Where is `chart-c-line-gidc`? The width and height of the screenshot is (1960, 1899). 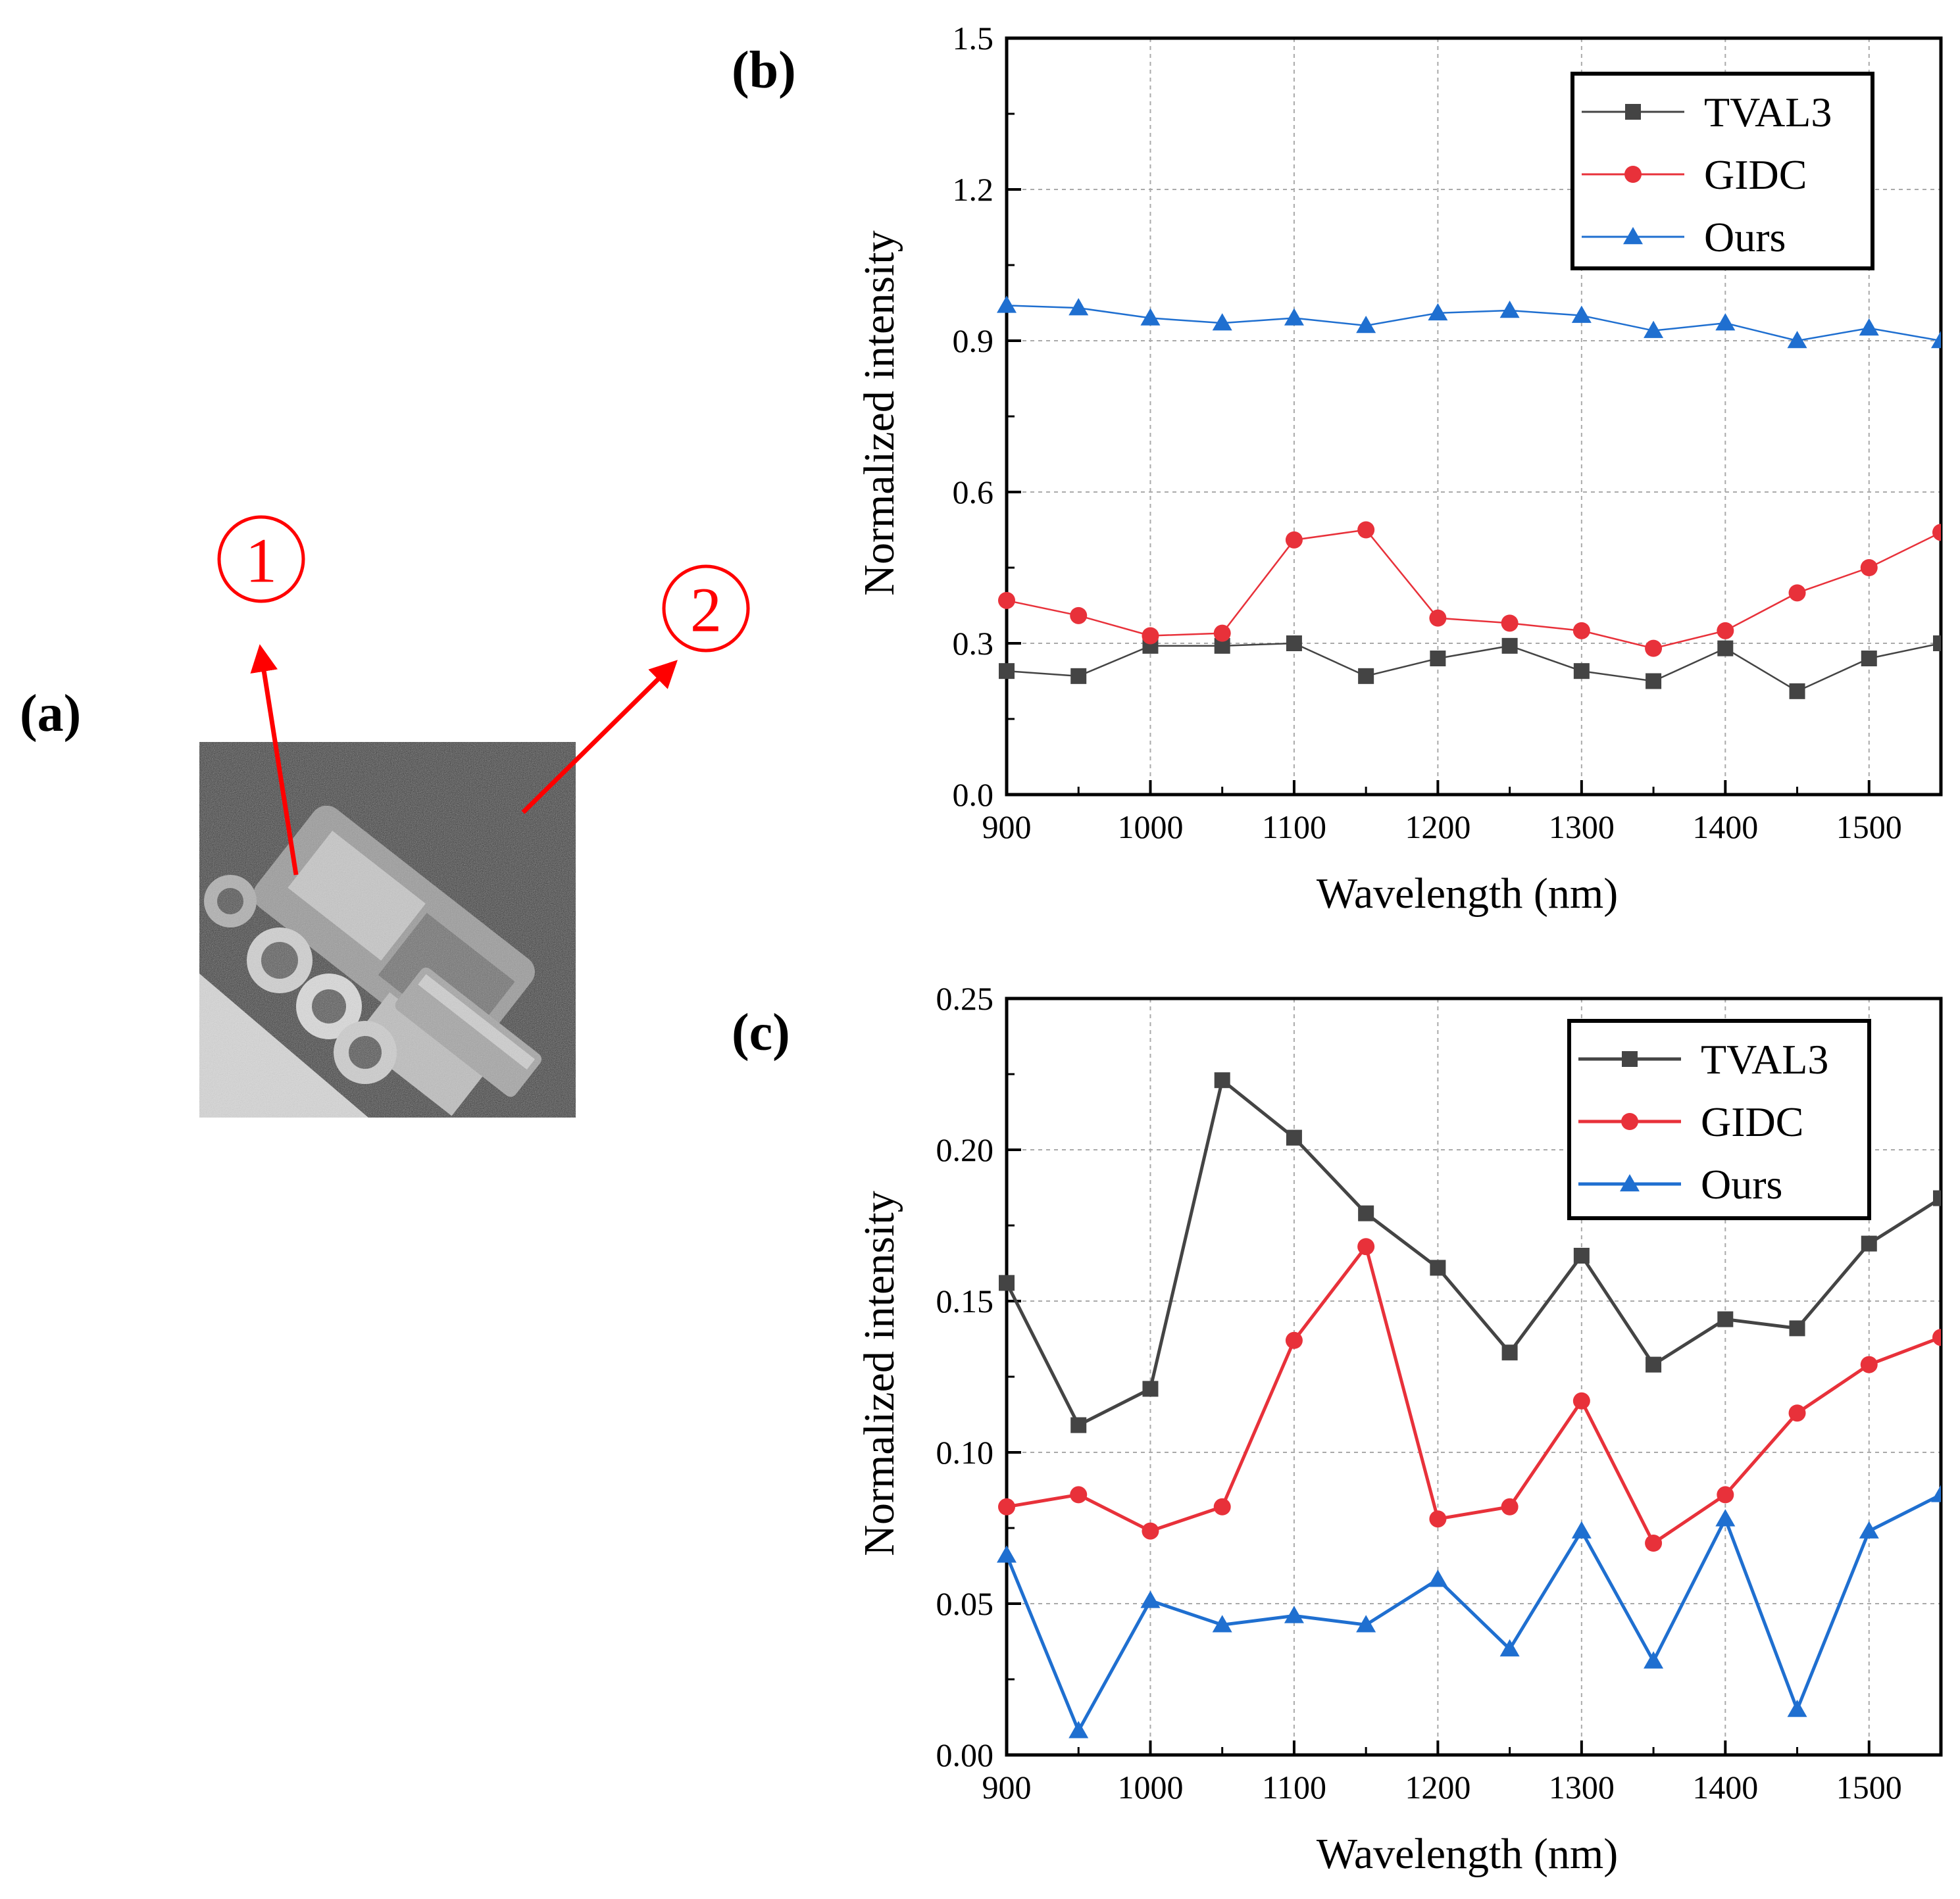 chart-c-line-gidc is located at coordinates (1473, 1394).